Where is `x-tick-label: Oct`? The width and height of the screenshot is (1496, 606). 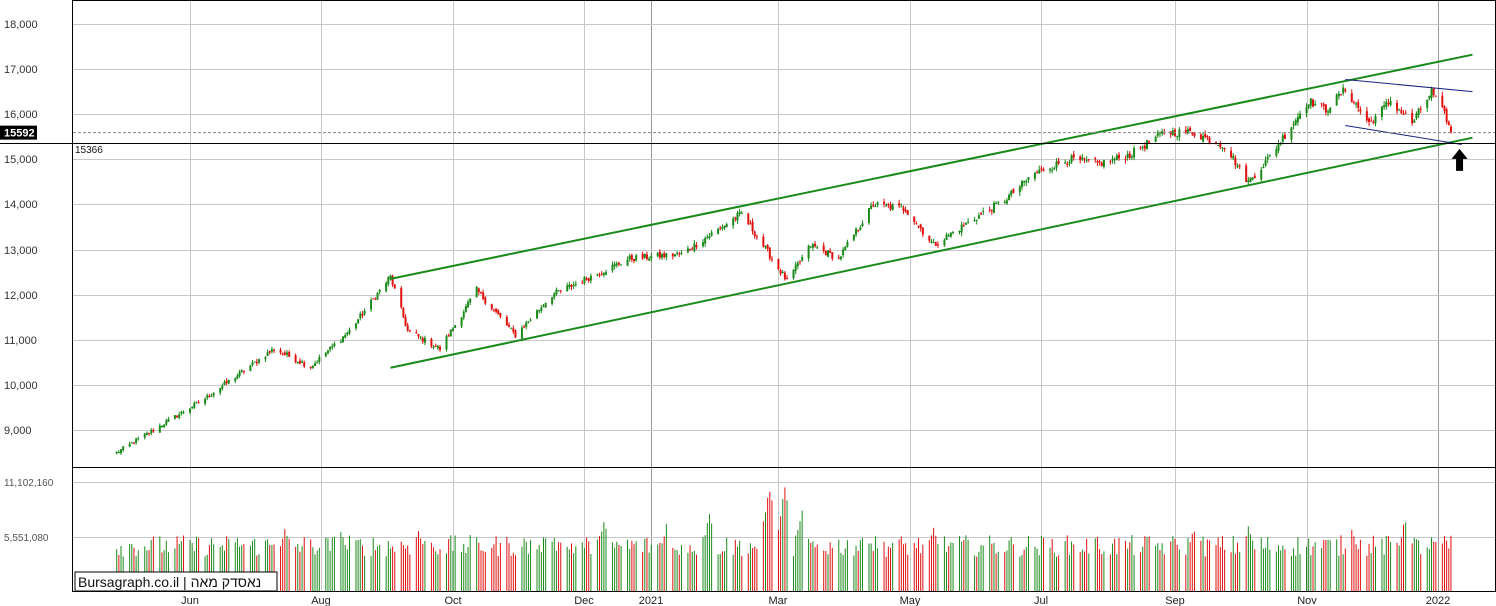
x-tick-label: Oct is located at coordinates (452, 600).